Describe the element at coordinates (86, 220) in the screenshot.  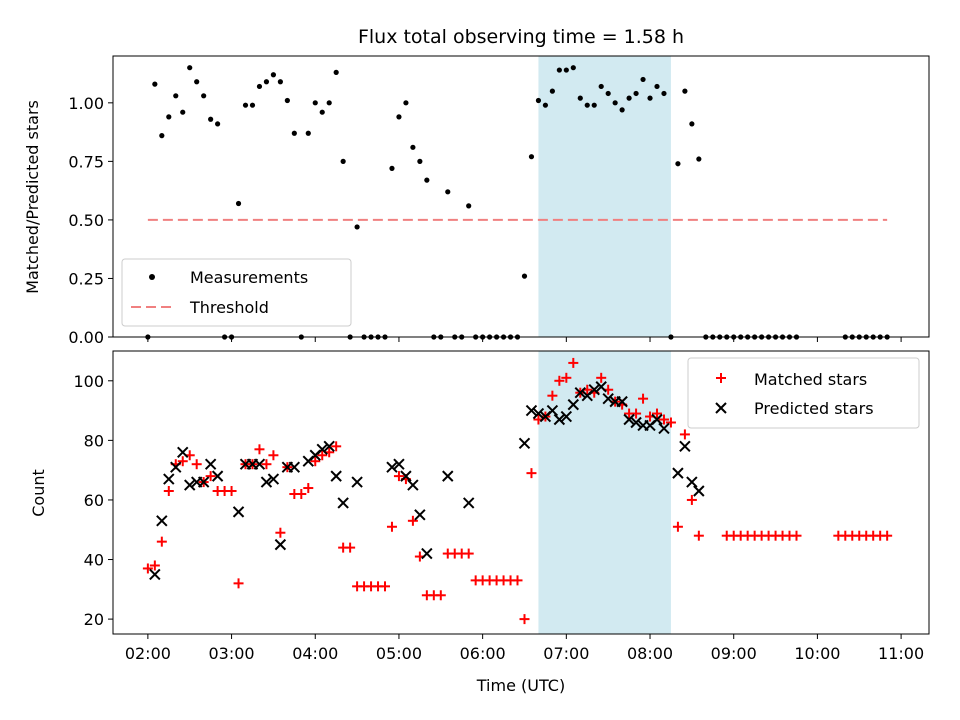
I see `y-tick-label: 0.50` at that location.